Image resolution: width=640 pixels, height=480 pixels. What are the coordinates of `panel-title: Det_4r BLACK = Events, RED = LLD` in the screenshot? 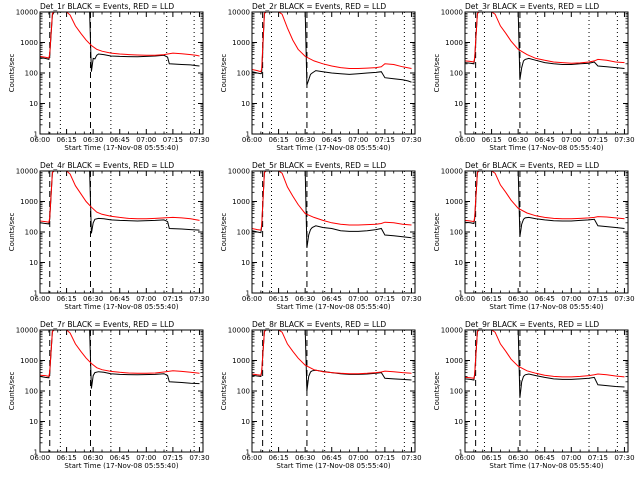 It's located at (107, 165).